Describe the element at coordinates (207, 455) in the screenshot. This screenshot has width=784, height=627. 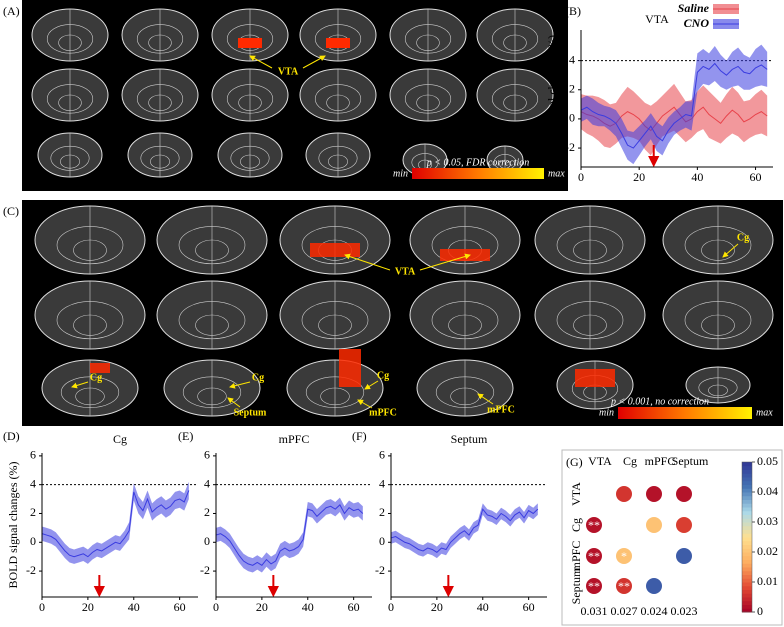
I see `y-tick-label: 6` at that location.